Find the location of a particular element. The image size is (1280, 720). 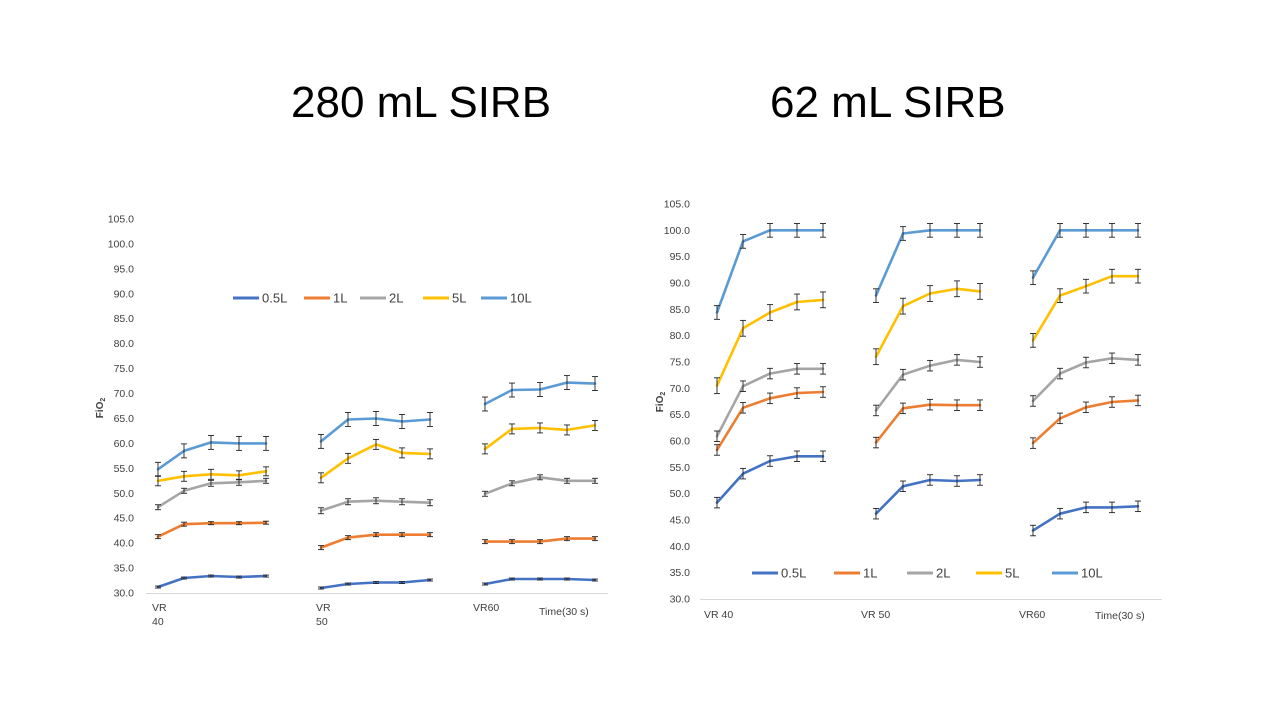

slide-title-62ml: 62 mL SIRB is located at coordinates (888, 102).